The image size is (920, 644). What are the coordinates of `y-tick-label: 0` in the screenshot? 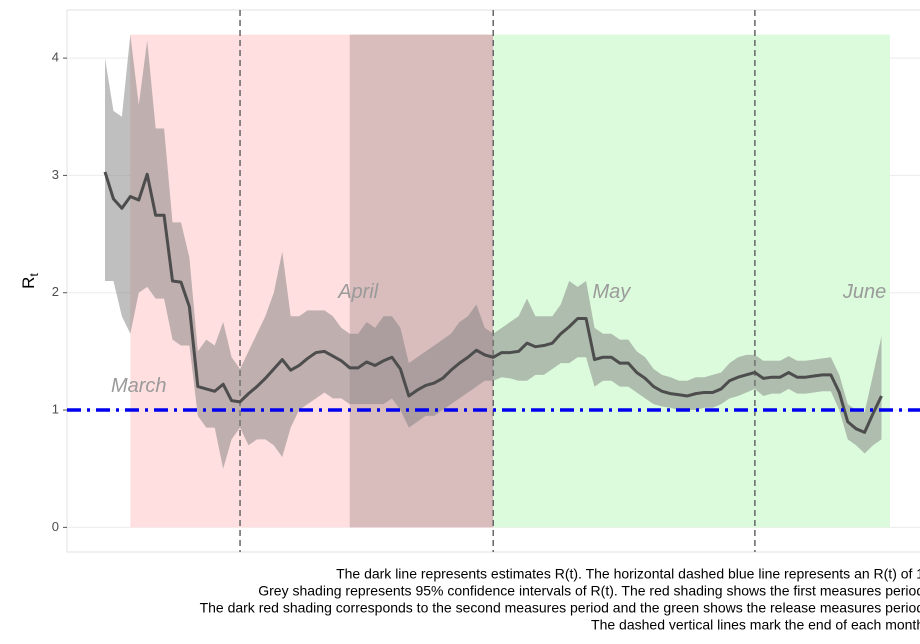 It's located at (55, 526).